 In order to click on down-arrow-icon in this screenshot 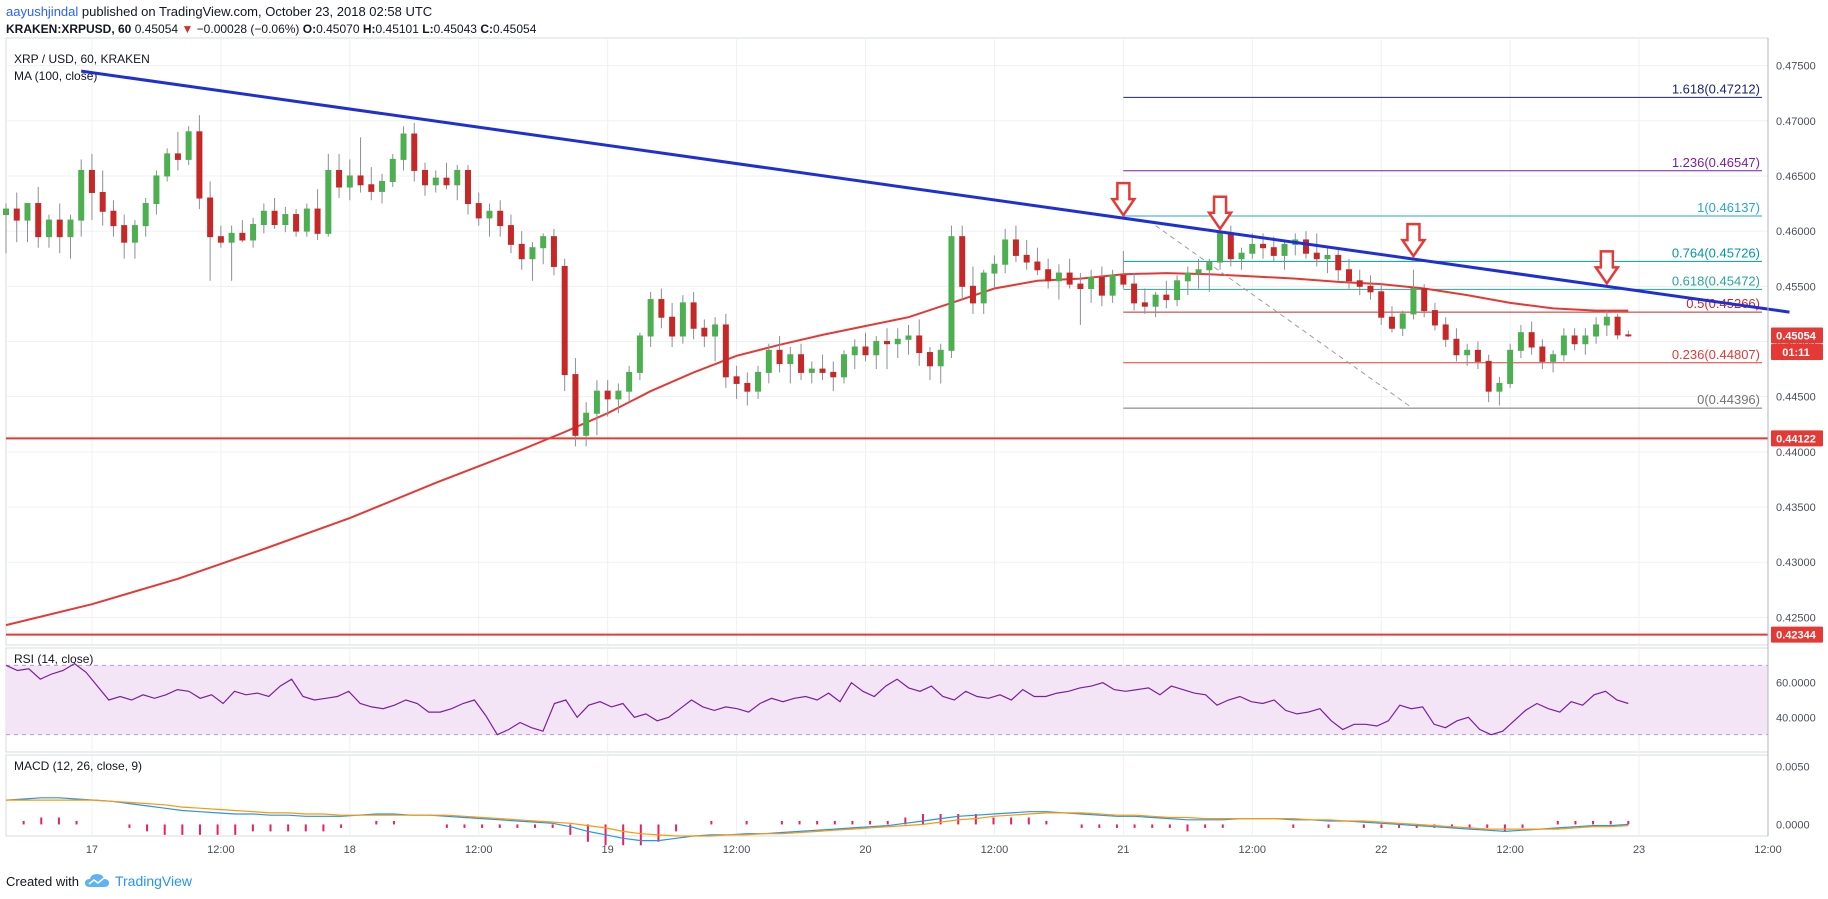, I will do `click(1413, 240)`.